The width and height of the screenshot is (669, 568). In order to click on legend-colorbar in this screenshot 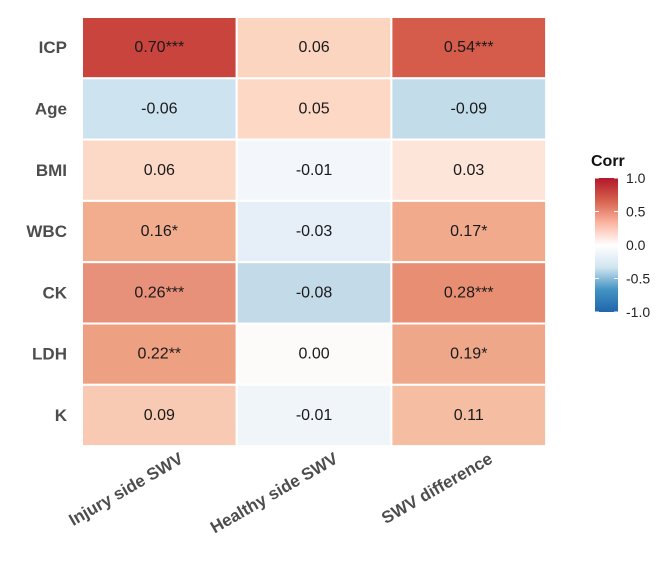, I will do `click(606, 245)`.